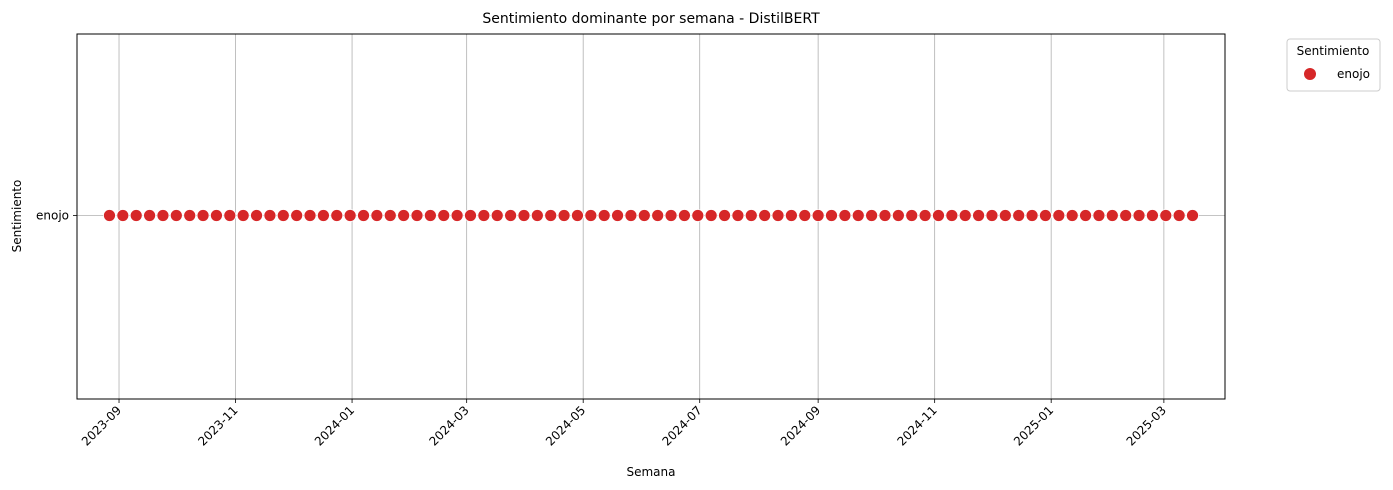 The height and width of the screenshot is (490, 1393). Describe the element at coordinates (1333, 65) in the screenshot. I see `legend: Sentimiento enojo` at that location.